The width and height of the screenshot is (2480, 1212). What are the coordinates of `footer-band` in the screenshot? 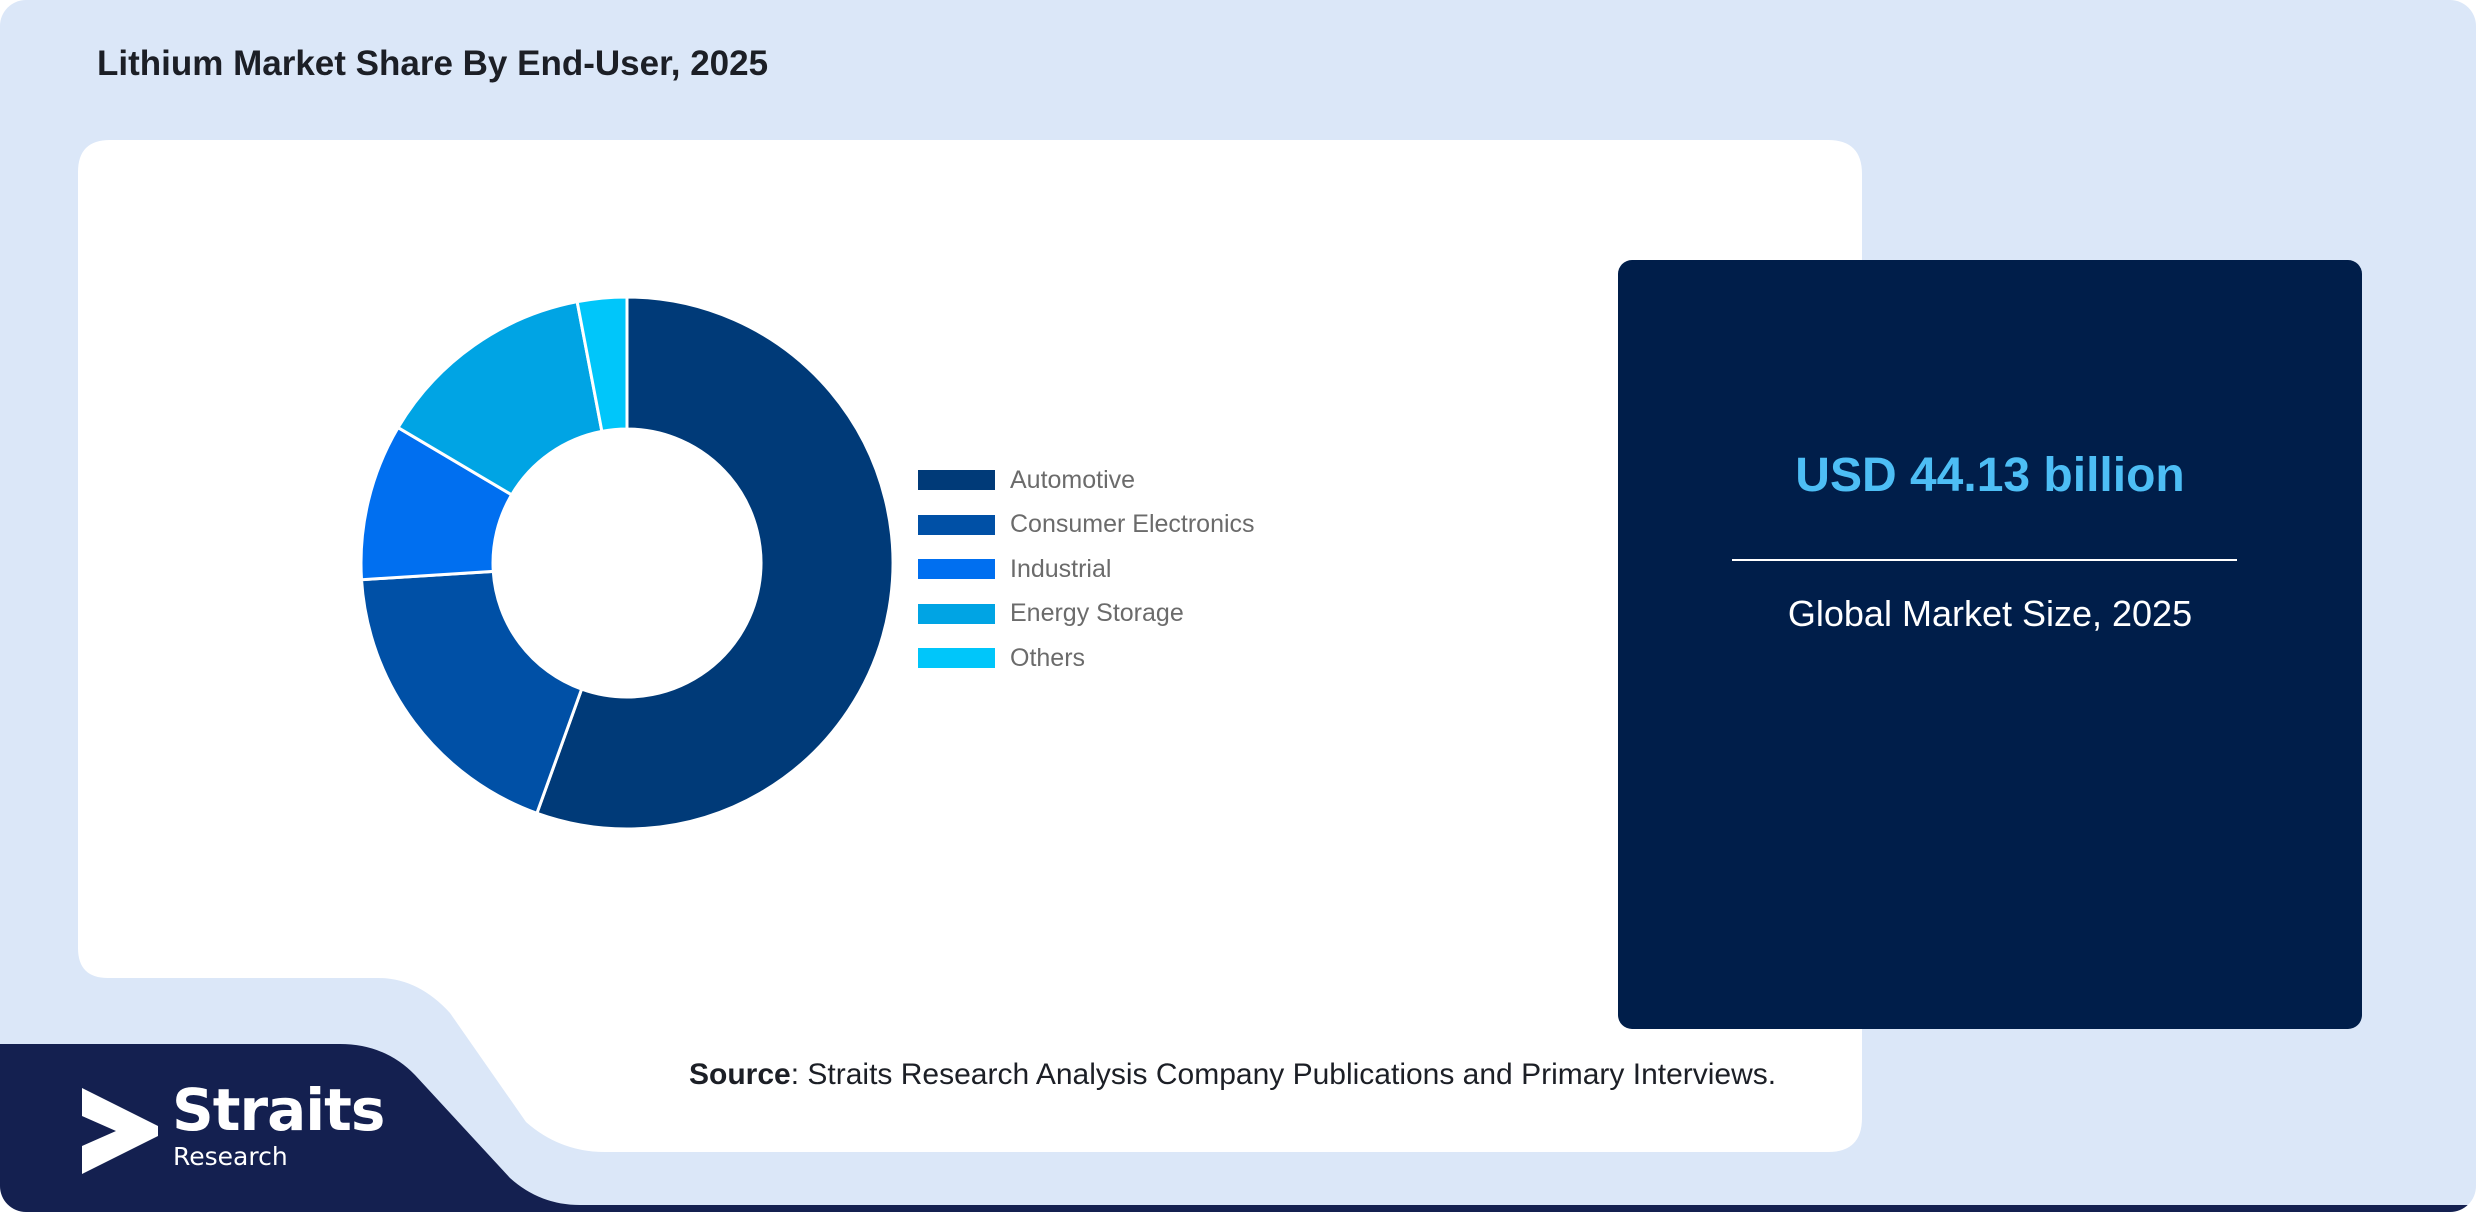 It's located at (1238, 1128).